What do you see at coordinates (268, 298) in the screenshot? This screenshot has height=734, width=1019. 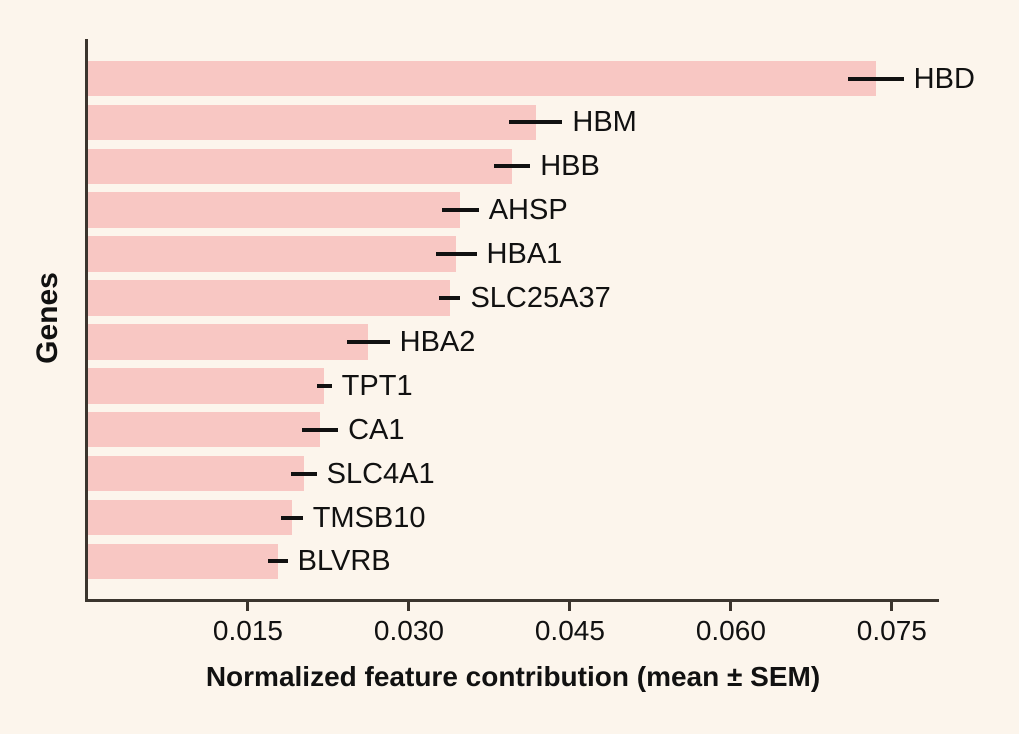 I see `bar-slc25a37` at bounding box center [268, 298].